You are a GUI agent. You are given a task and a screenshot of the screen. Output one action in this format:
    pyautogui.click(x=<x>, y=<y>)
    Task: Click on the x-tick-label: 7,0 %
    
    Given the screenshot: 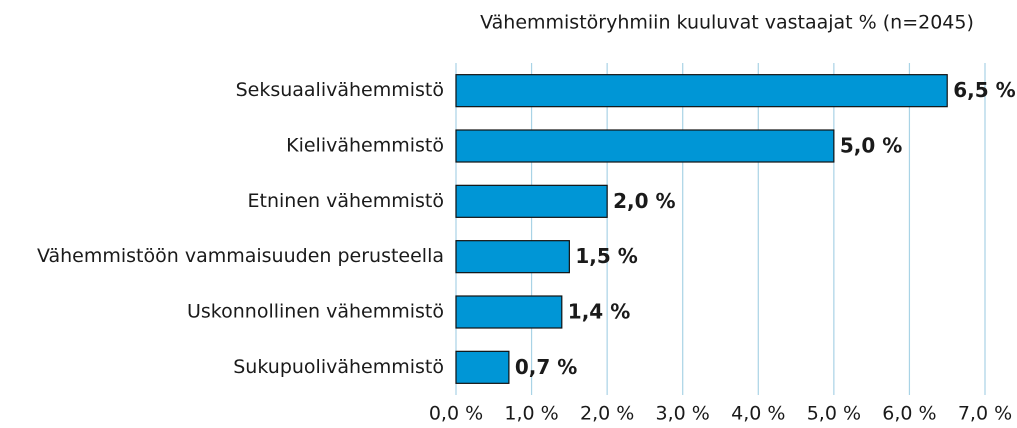 What is the action you would take?
    pyautogui.click(x=985, y=414)
    